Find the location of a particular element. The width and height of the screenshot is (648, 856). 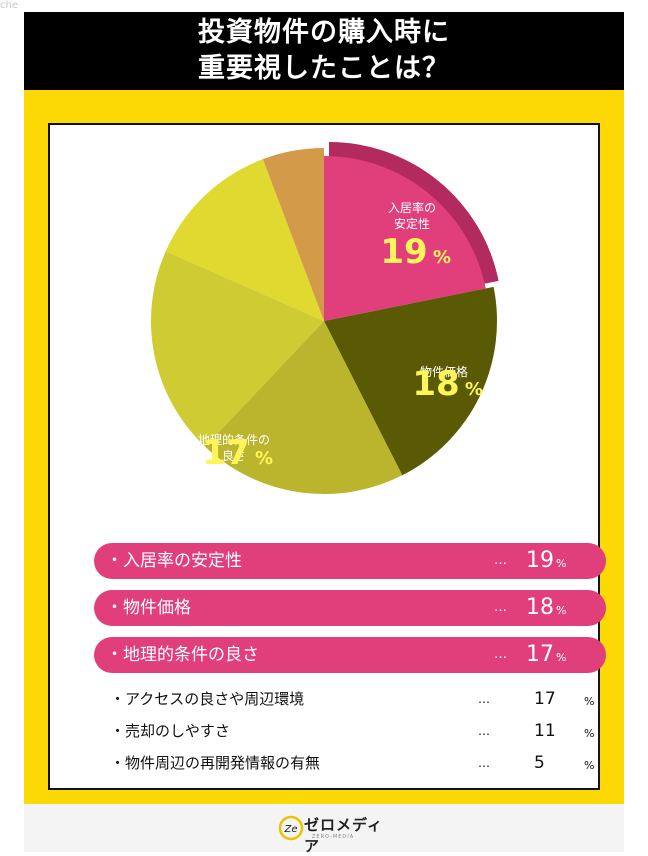

ranking-value: 11 is located at coordinates (545, 731).